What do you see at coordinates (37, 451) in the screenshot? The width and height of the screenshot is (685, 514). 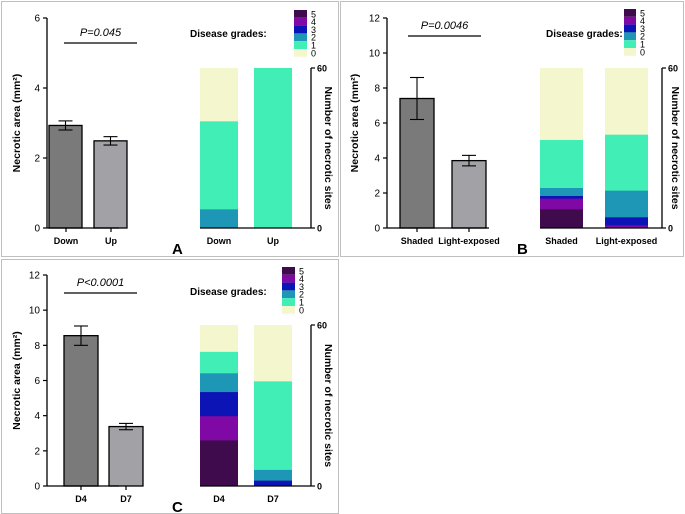 I see `panel-c-y-tick-label: 2` at bounding box center [37, 451].